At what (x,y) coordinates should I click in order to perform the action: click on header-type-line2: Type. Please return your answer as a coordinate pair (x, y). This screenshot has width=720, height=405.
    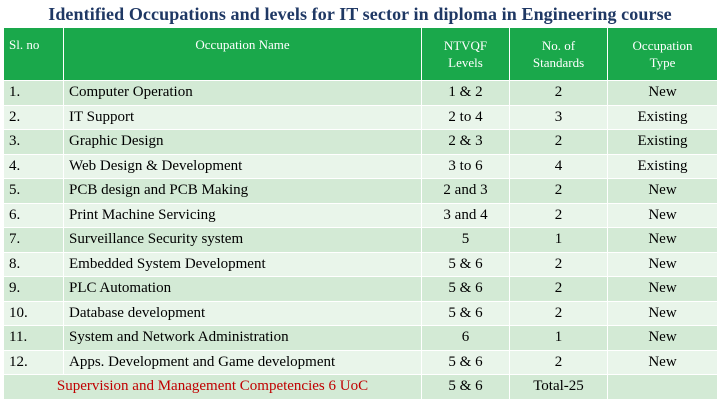
    Looking at the image, I should click on (662, 62).